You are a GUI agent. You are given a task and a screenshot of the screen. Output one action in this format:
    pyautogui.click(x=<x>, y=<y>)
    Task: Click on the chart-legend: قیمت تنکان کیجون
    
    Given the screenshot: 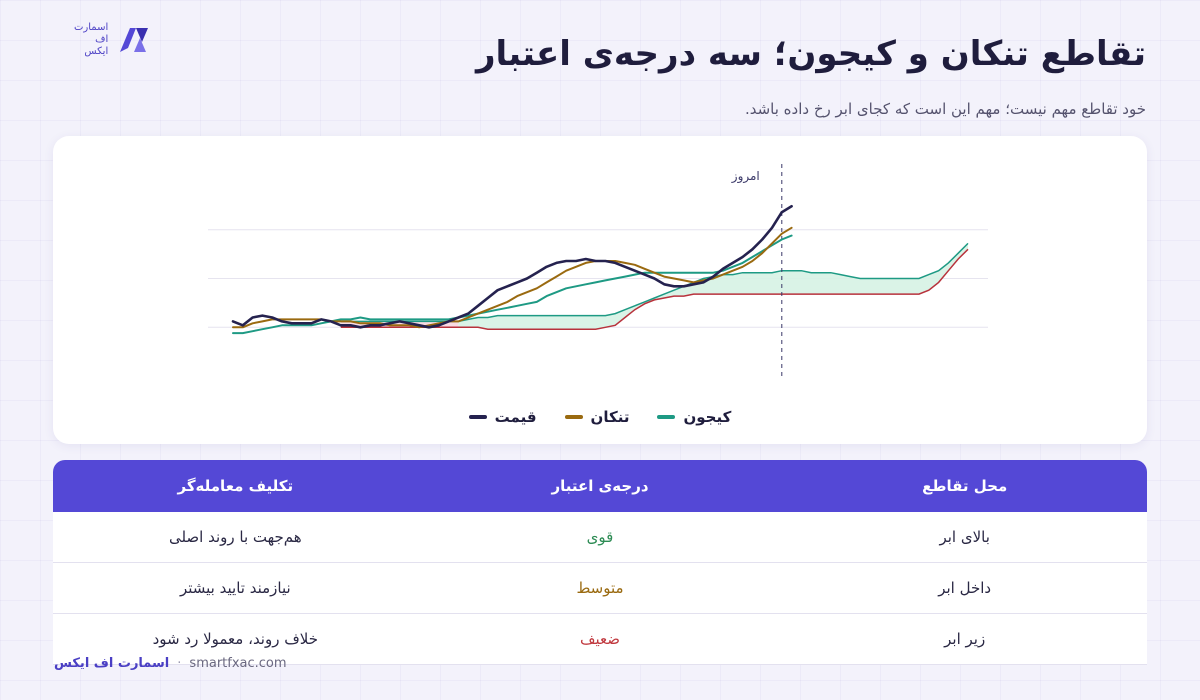 What is the action you would take?
    pyautogui.click(x=600, y=417)
    